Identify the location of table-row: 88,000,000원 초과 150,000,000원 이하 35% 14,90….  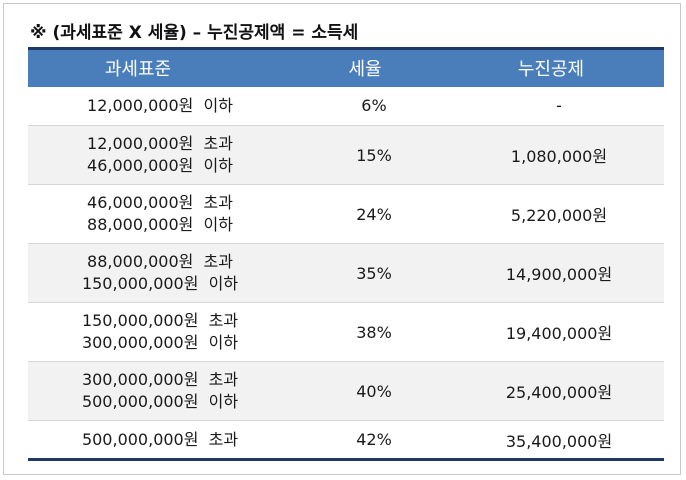
(346, 273).